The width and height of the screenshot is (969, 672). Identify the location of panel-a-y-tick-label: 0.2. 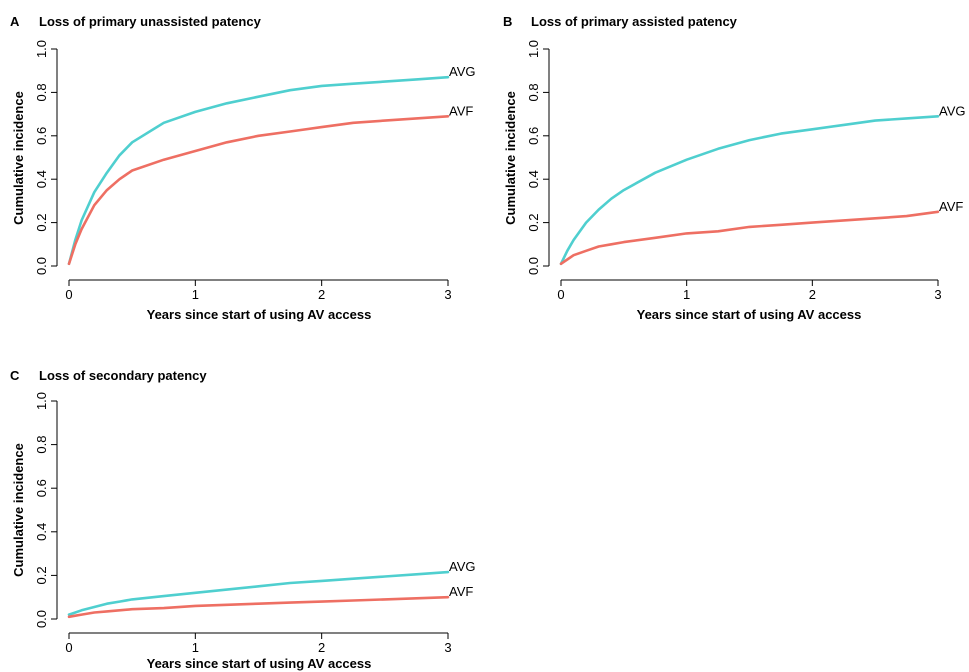
(41, 223).